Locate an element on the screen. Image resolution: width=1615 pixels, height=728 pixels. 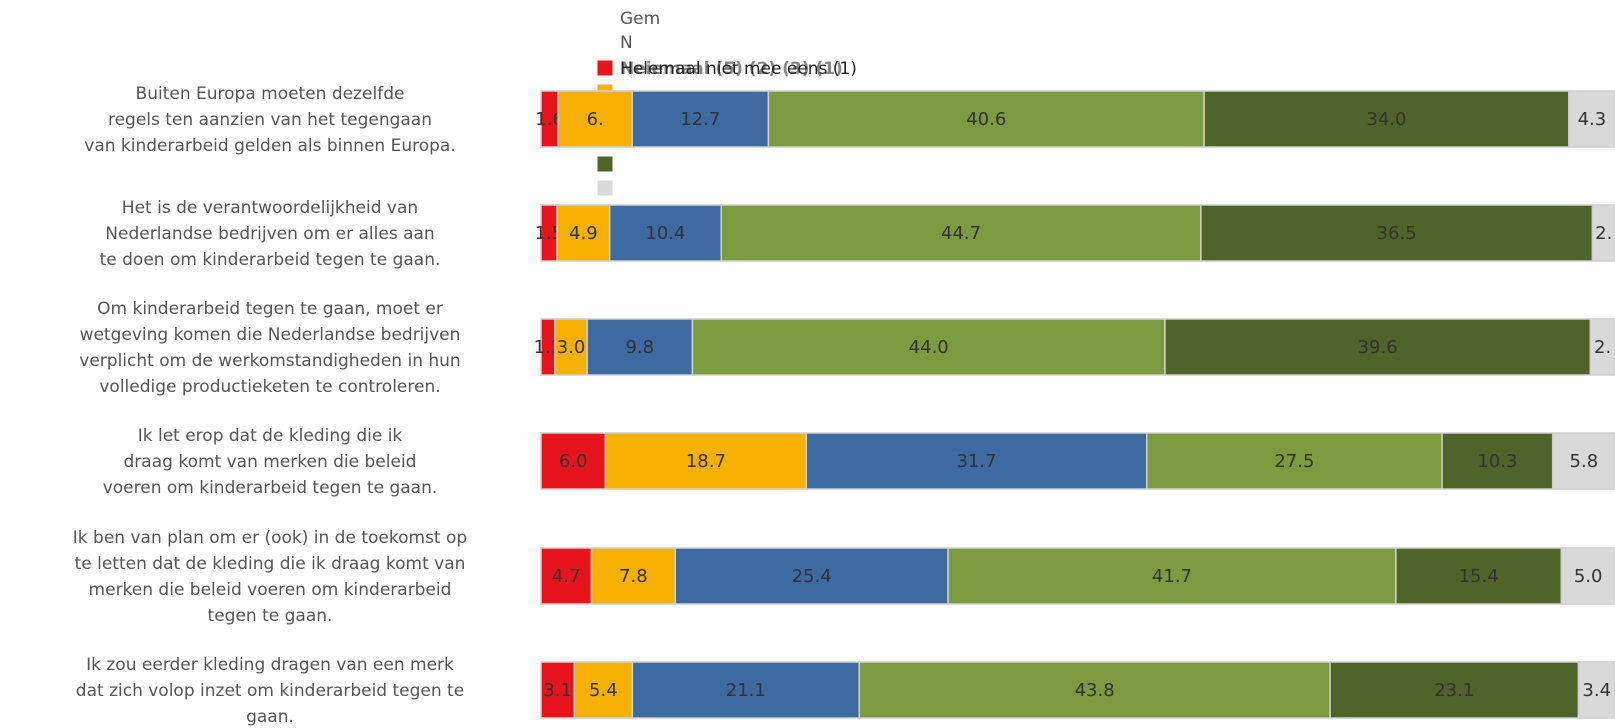
bar-row-5: 4.7 7.8 25.4 41.7 15.4 5.0 is located at coordinates (1077, 576).